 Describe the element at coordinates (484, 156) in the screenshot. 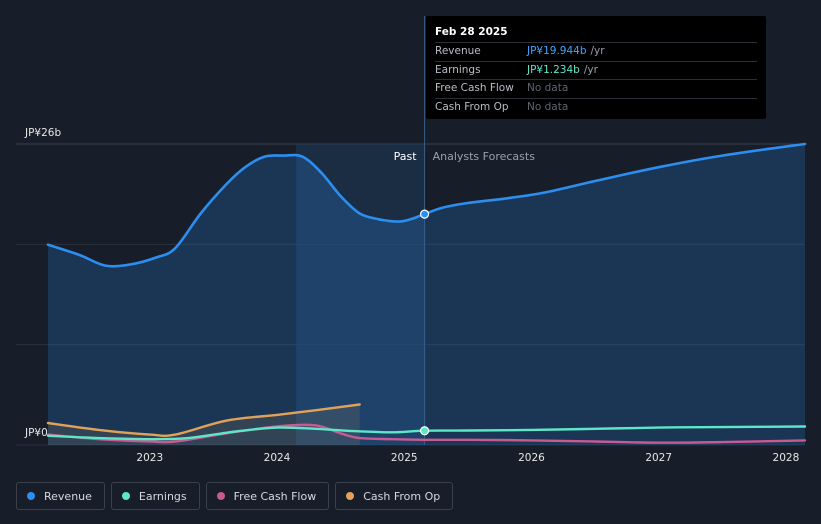

I see `forecast-label: Analysts Forecasts` at that location.